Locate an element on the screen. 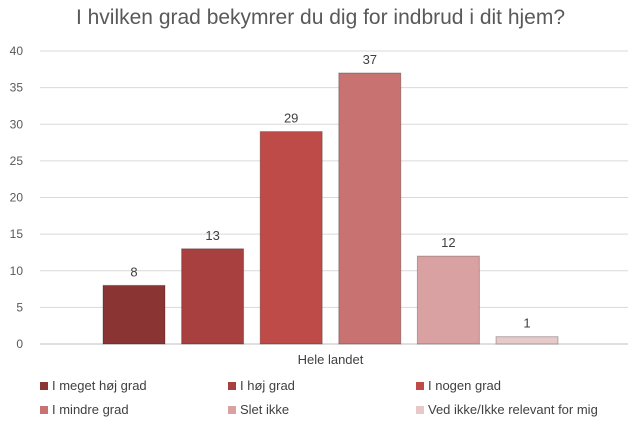 The width and height of the screenshot is (641, 429). y-tick-label: 35 is located at coordinates (17, 88).